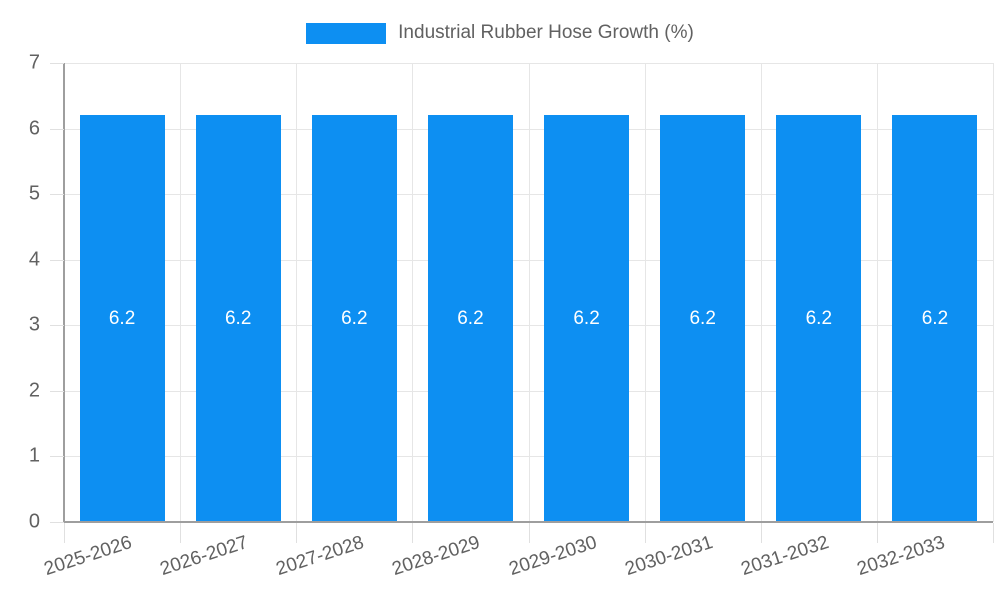 This screenshot has height=600, width=1000. What do you see at coordinates (34, 455) in the screenshot?
I see `y-tick-label: 1` at bounding box center [34, 455].